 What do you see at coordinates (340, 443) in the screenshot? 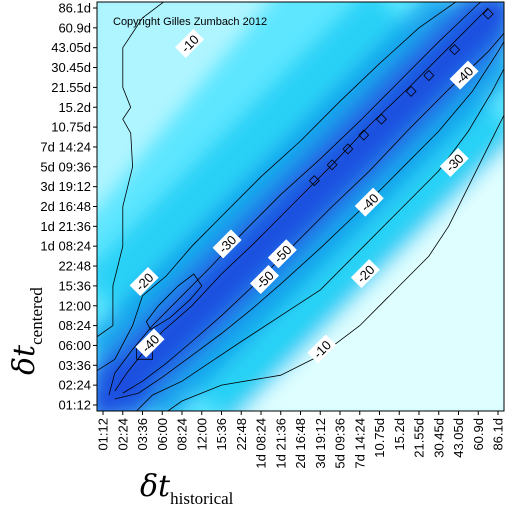
I see `x-tick-label: 5d 09:36` at bounding box center [340, 443].